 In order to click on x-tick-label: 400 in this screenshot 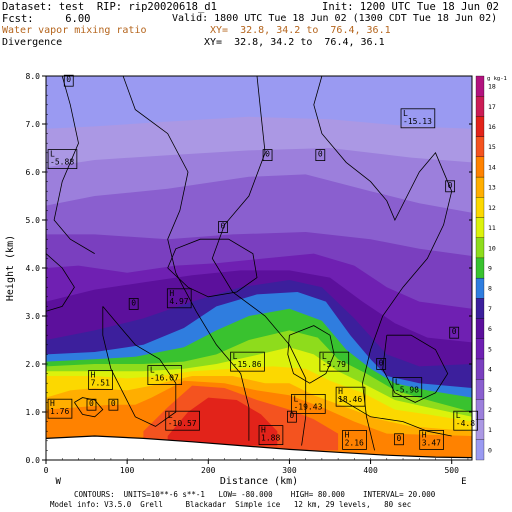, I will do `click(370, 470)`.